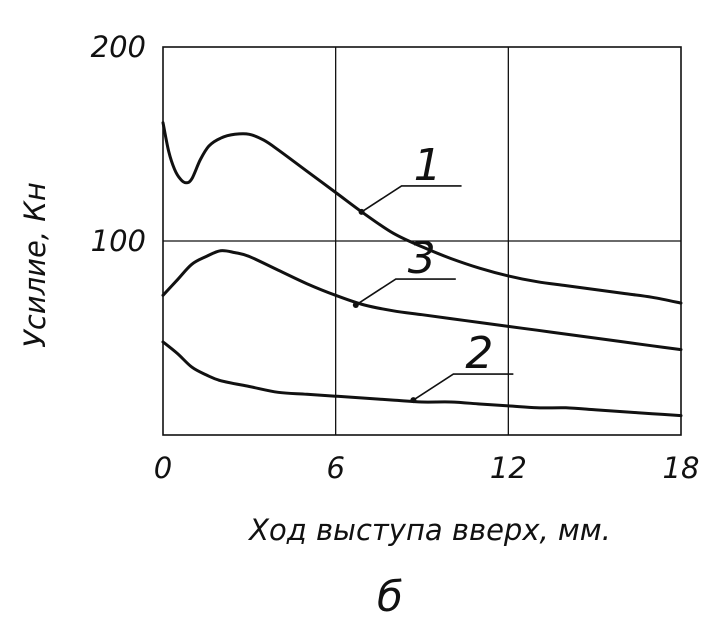 Image resolution: width=710 pixels, height=623 pixels. Describe the element at coordinates (508, 468) in the screenshot. I see `x-tick-label: 12` at that location.